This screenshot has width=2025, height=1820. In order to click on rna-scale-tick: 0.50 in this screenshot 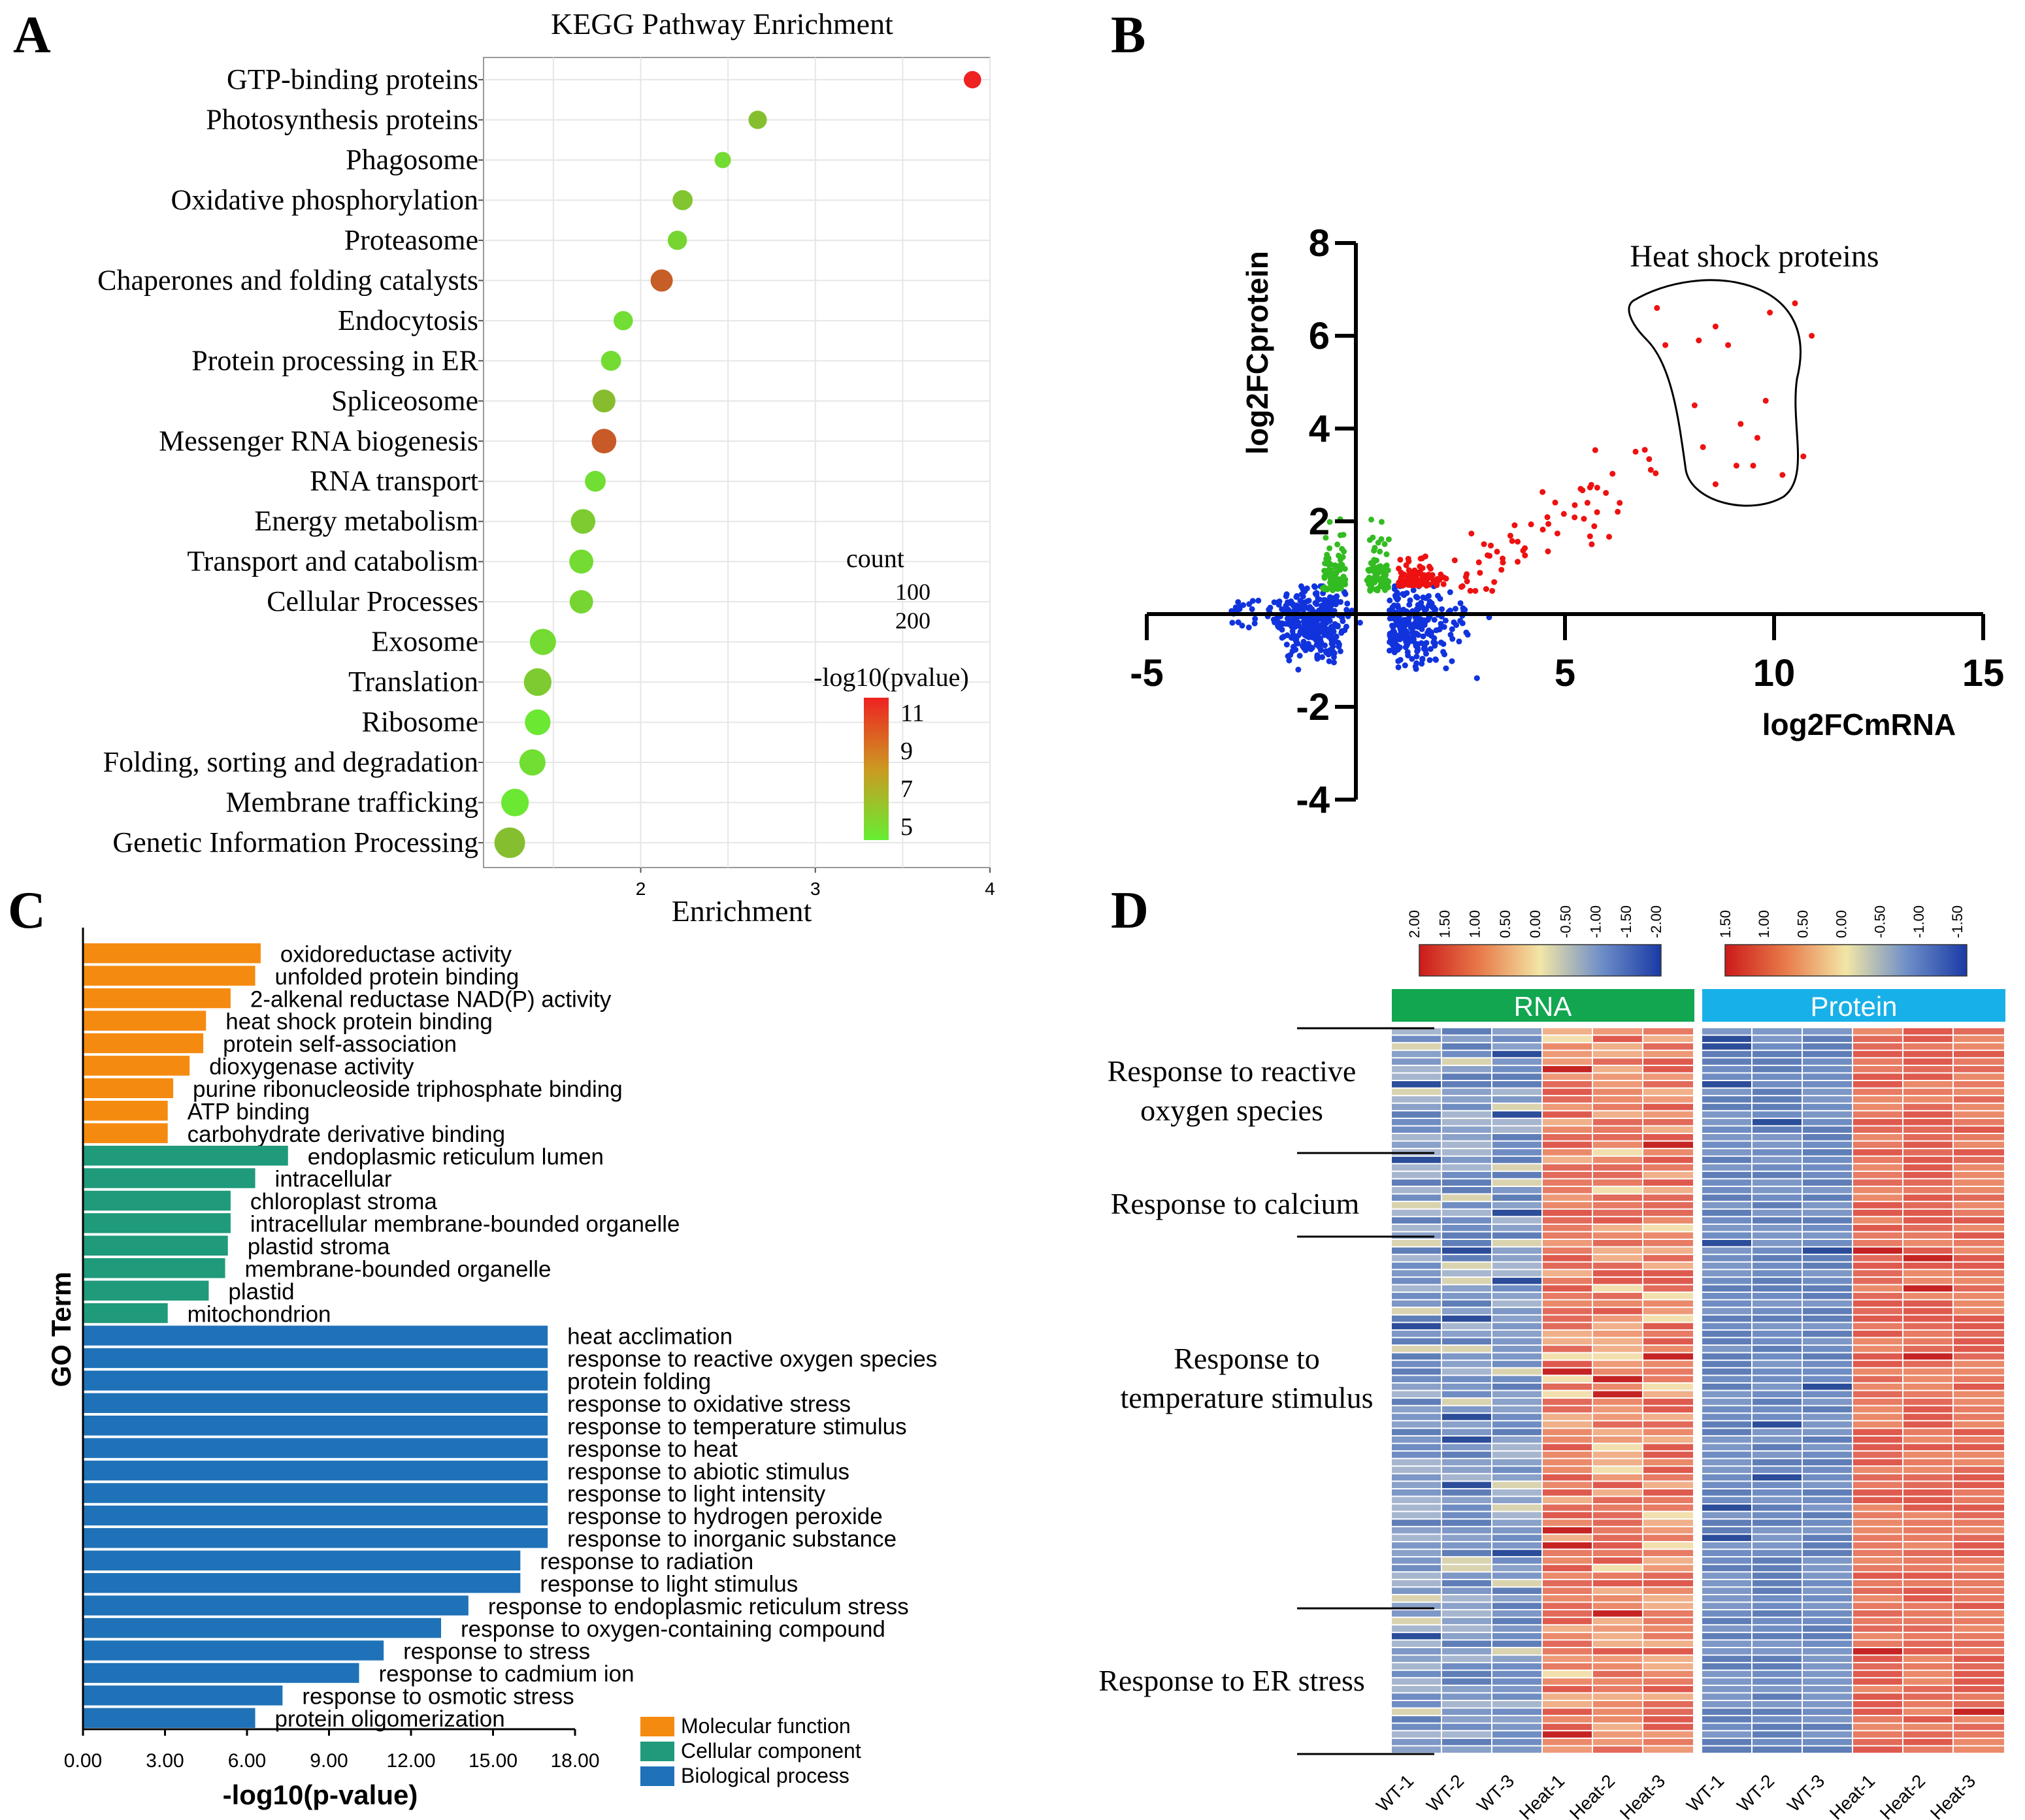, I will do `click(1505, 924)`.